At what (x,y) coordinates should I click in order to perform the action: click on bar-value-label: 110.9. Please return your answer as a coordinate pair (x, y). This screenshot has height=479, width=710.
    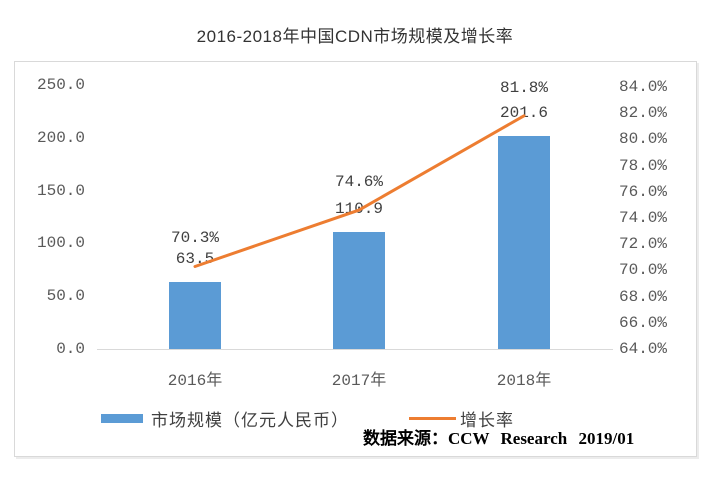
    Looking at the image, I should click on (359, 208).